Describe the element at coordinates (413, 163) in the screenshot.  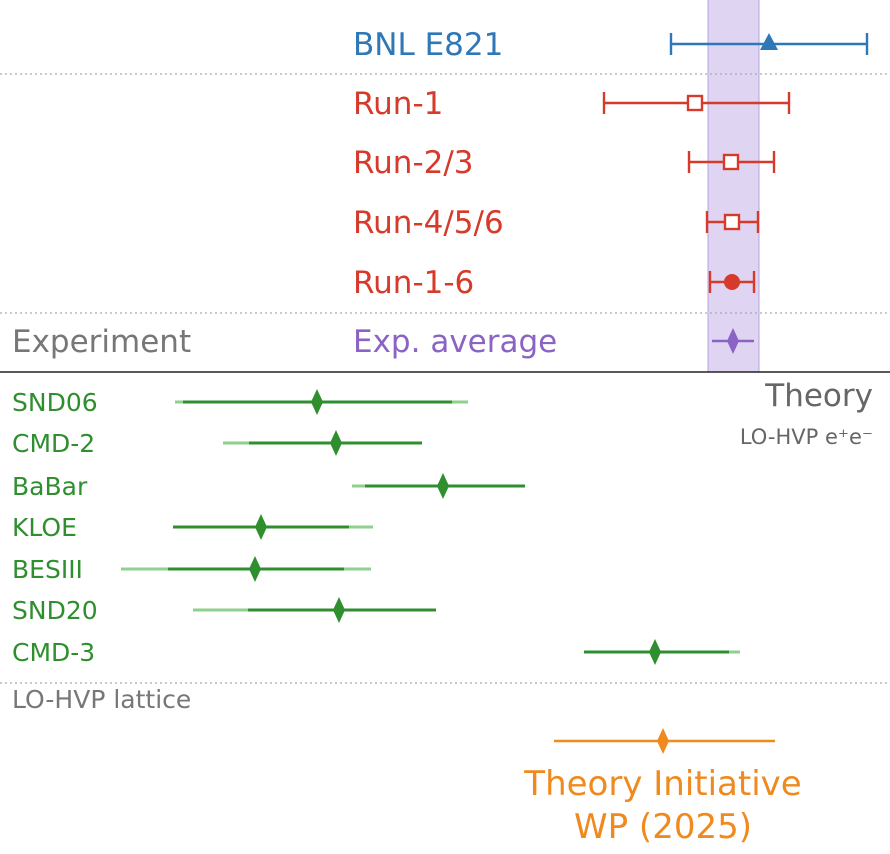
I see `experiment-label: Run-2/3` at that location.